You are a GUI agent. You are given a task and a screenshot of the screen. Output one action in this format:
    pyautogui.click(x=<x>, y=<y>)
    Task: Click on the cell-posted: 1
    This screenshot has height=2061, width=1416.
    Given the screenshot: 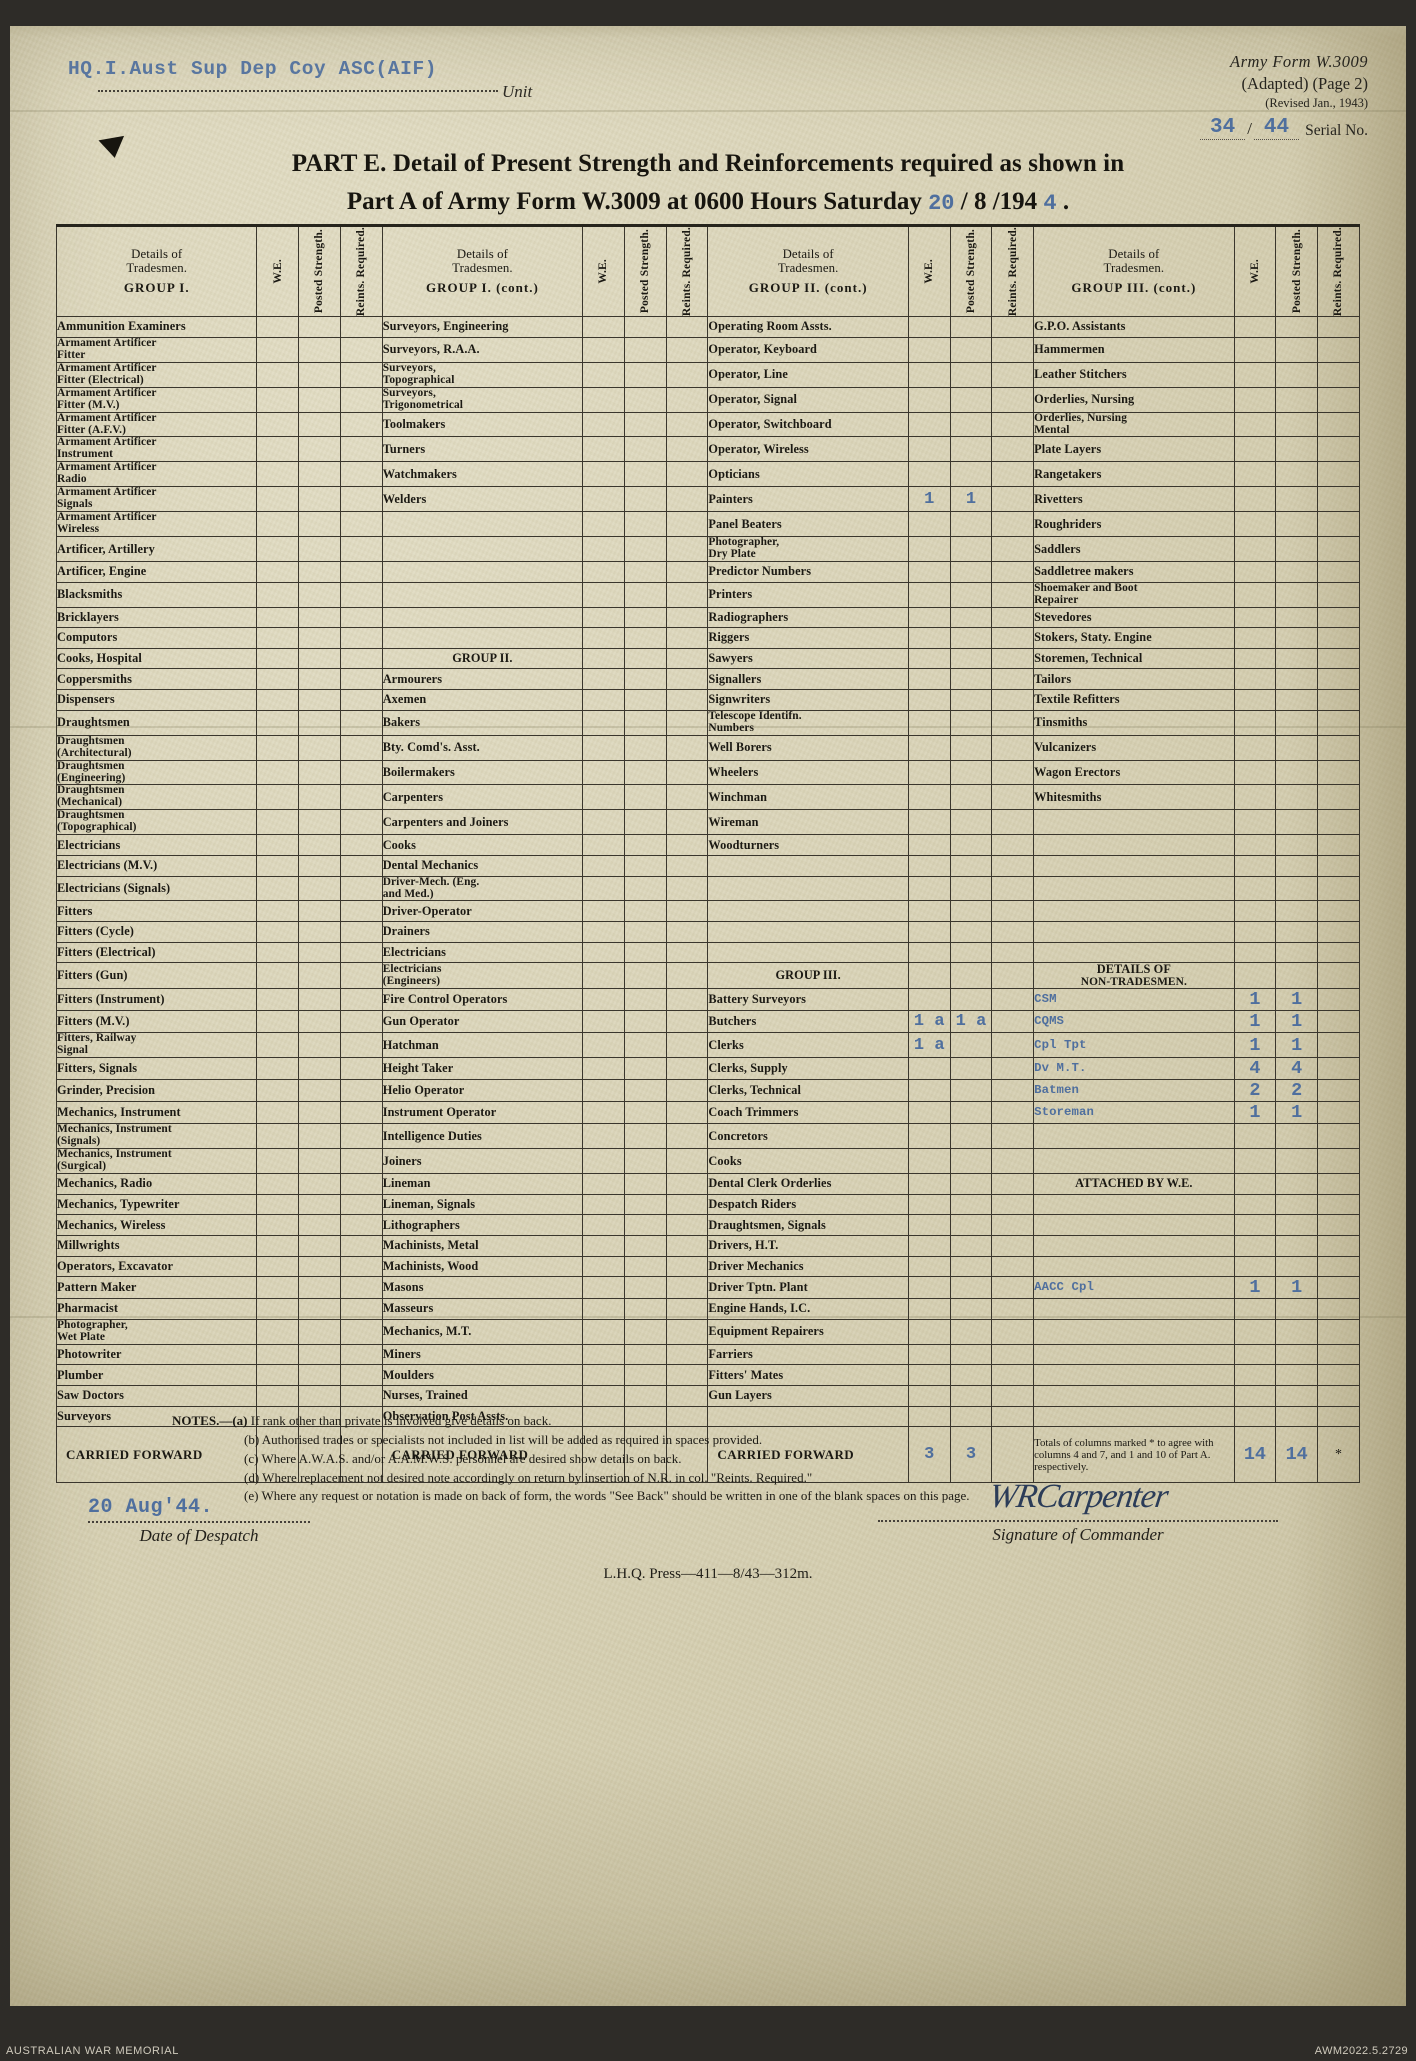 What is the action you would take?
    pyautogui.click(x=1297, y=1045)
    